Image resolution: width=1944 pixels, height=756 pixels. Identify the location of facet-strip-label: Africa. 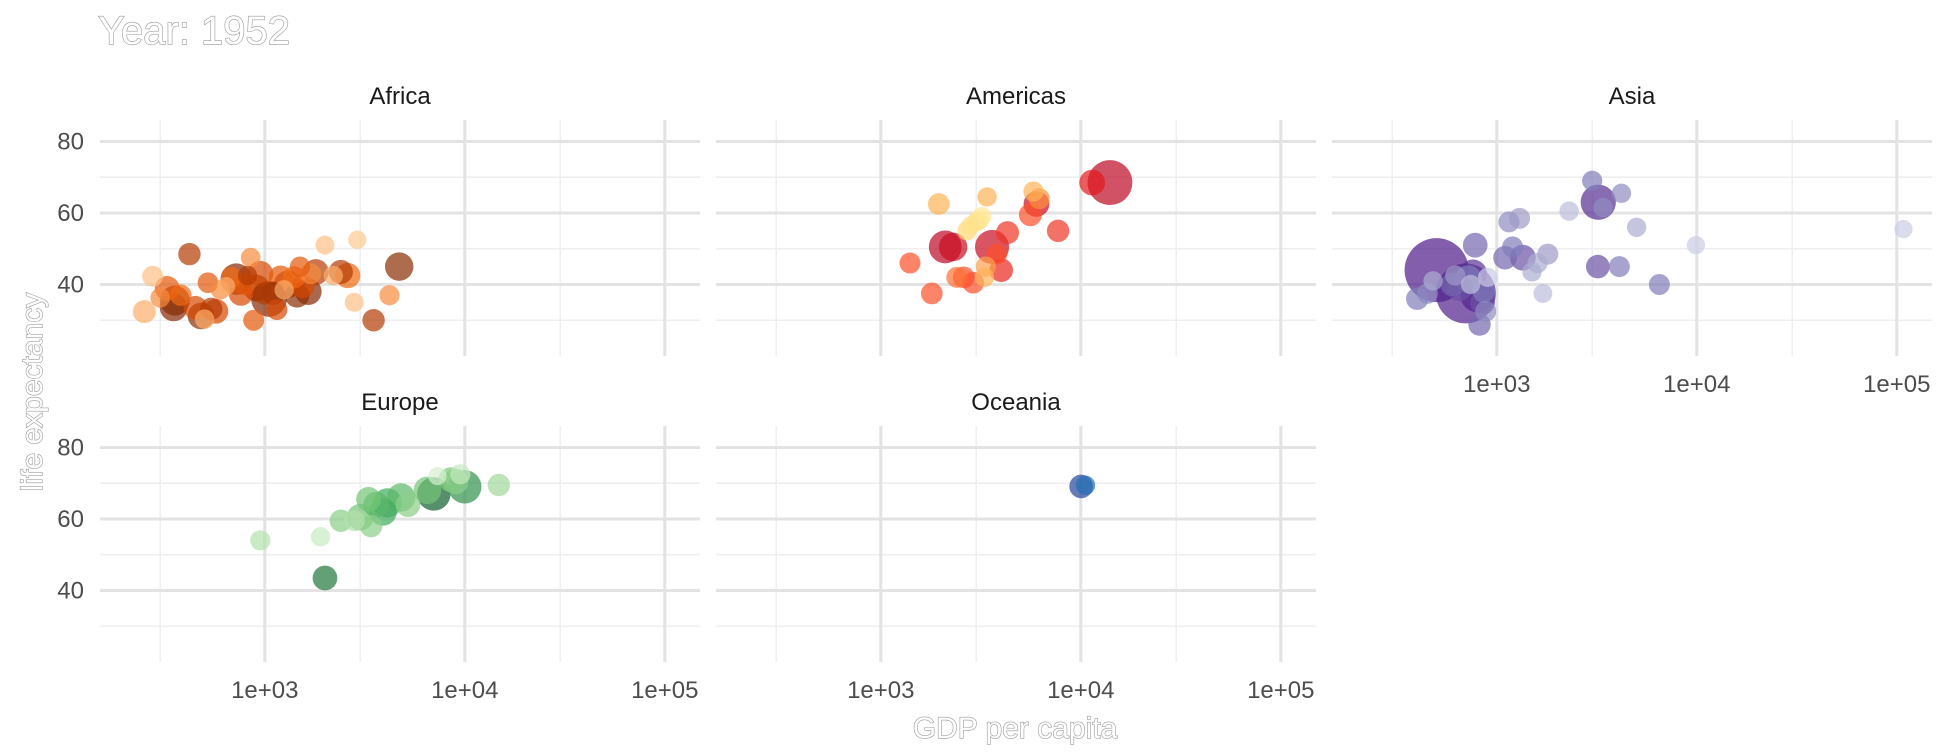
(400, 96).